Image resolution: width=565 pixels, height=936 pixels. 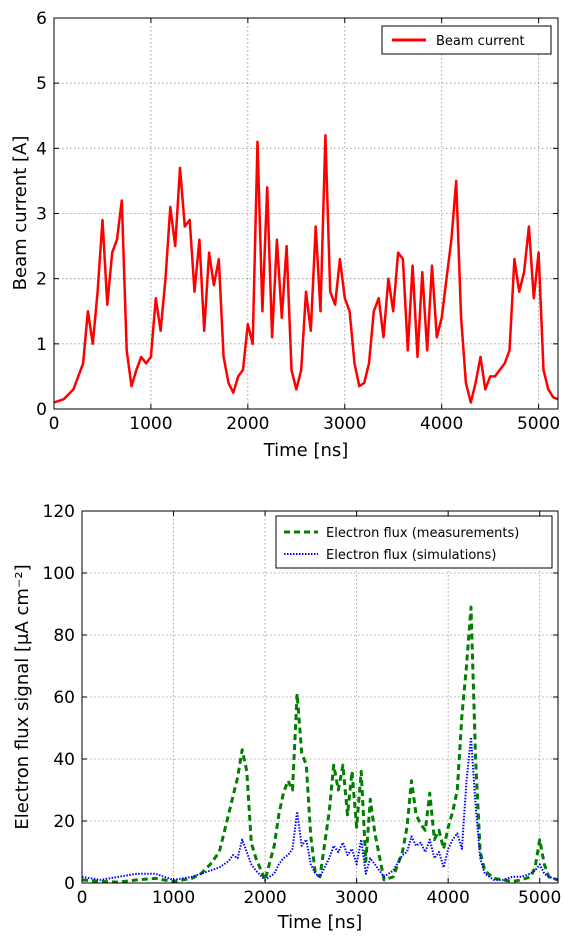 What do you see at coordinates (480, 41) in the screenshot?
I see `legend-label-beam-current: Beam current` at bounding box center [480, 41].